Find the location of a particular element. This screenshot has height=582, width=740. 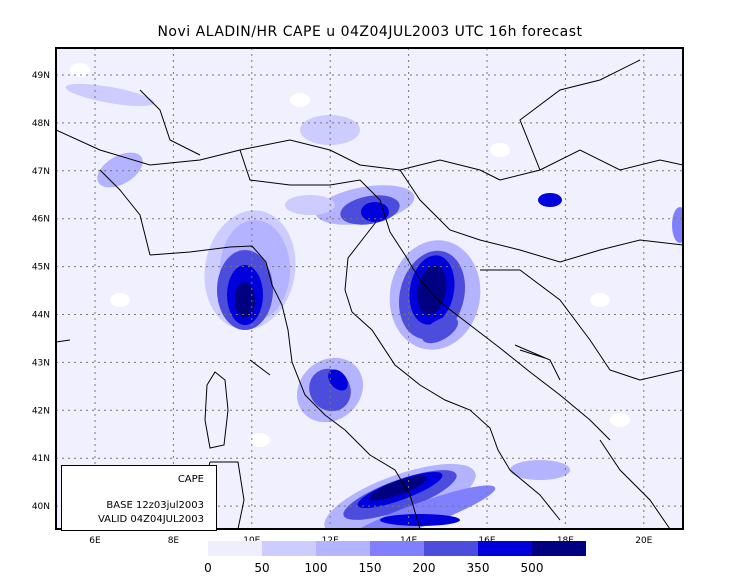

color-legend: 0 50 100 150 200 350 500 is located at coordinates (395, 558).